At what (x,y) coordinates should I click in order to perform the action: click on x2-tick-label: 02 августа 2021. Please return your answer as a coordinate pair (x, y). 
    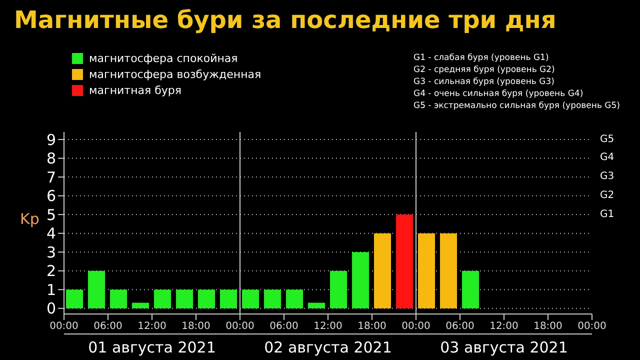
    Looking at the image, I should click on (328, 347).